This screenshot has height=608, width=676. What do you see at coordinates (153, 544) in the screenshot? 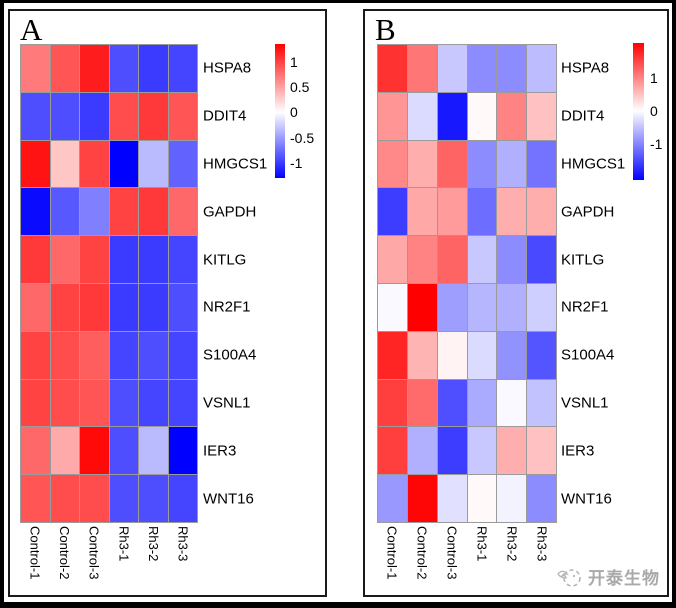
I see `sample-label: Rh3-2` at bounding box center [153, 544].